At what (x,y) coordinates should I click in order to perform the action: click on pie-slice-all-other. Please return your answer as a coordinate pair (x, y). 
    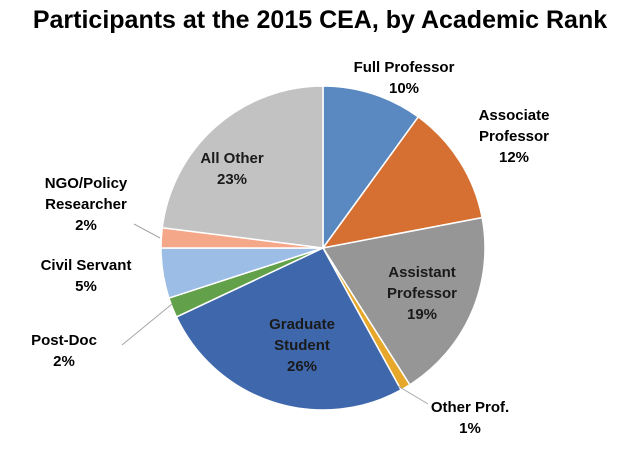
    Looking at the image, I should click on (242, 167).